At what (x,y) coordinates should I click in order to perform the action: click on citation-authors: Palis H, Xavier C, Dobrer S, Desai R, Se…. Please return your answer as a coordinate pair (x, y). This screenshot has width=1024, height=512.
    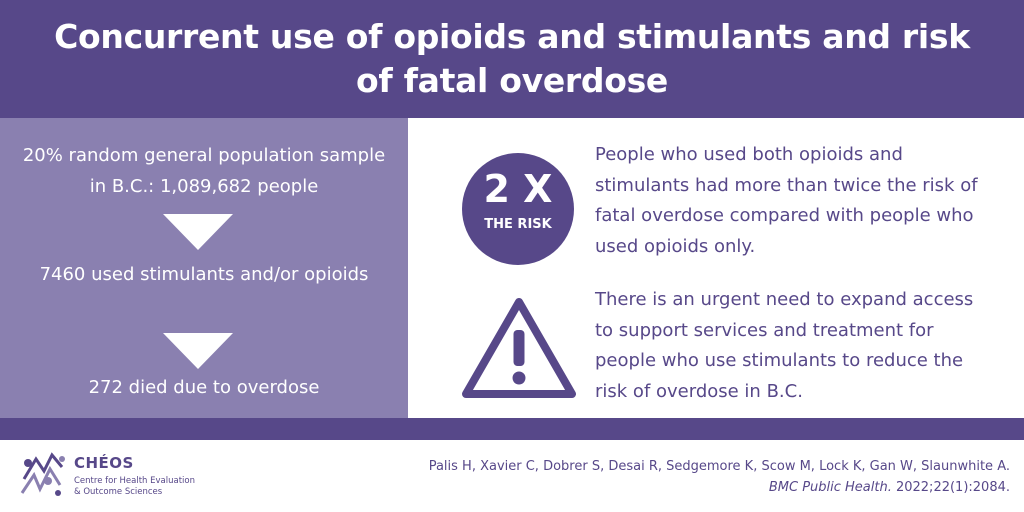
    Looking at the image, I should click on (719, 466).